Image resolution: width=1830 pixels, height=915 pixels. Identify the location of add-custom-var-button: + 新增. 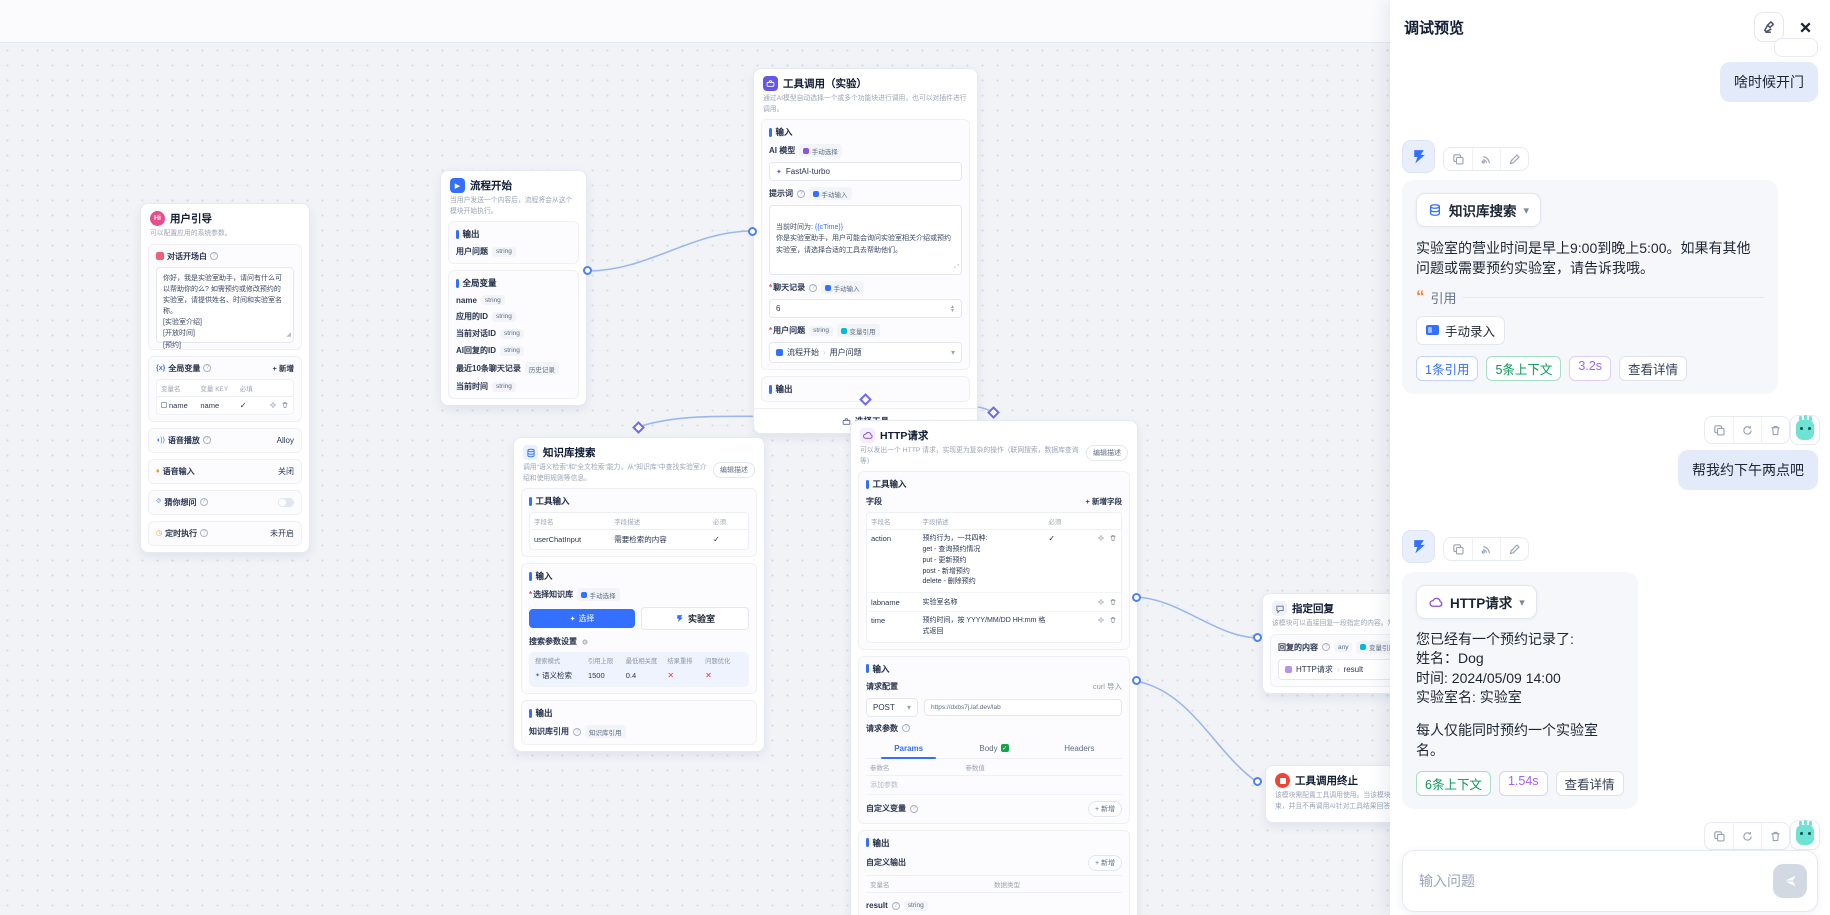
(1104, 808).